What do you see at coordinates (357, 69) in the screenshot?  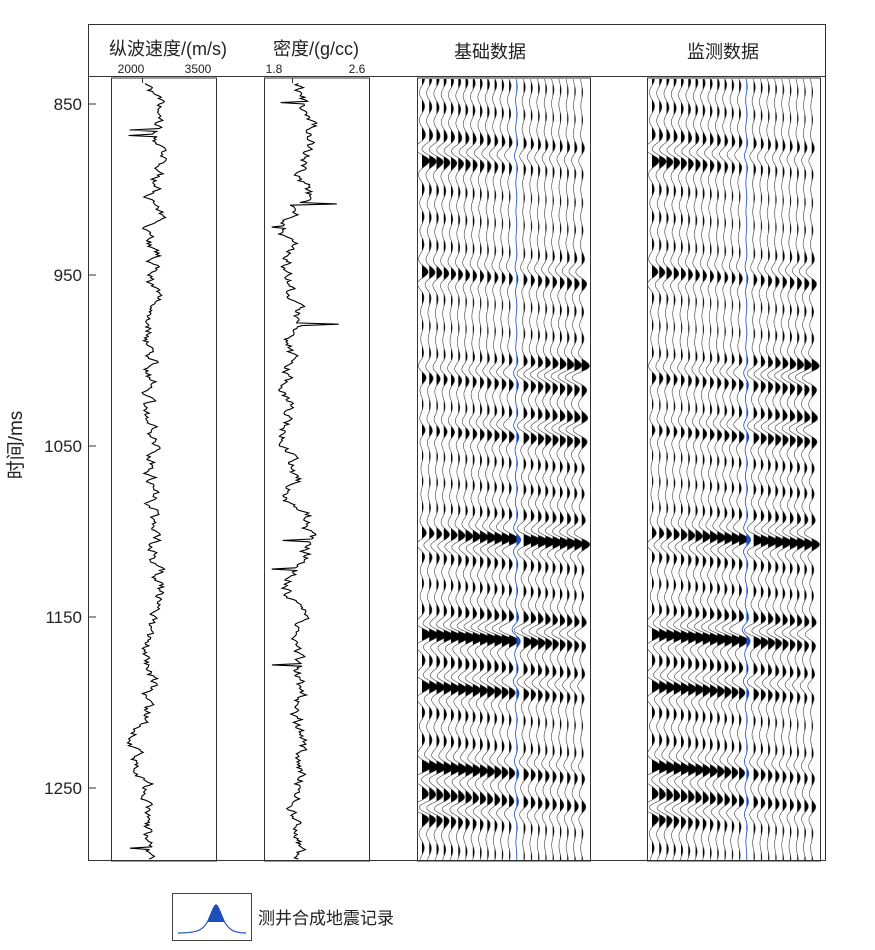 I see `density-max-label: 2.6` at bounding box center [357, 69].